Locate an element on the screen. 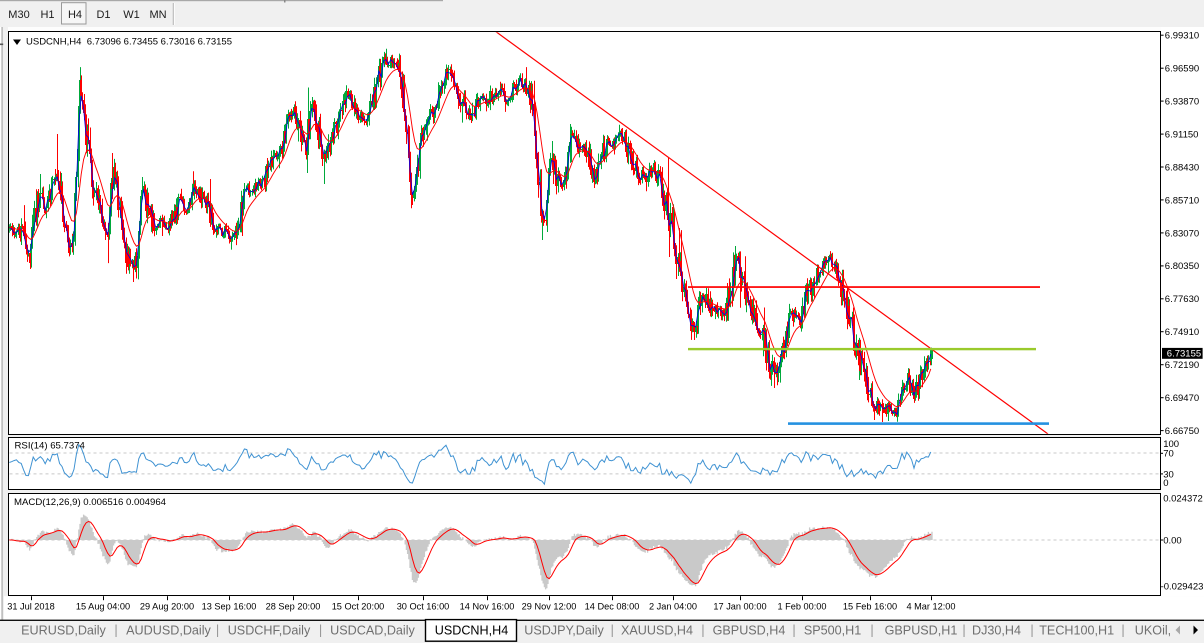 This screenshot has width=1204, height=643. svg-text: UKOil, is located at coordinates (1153, 631).